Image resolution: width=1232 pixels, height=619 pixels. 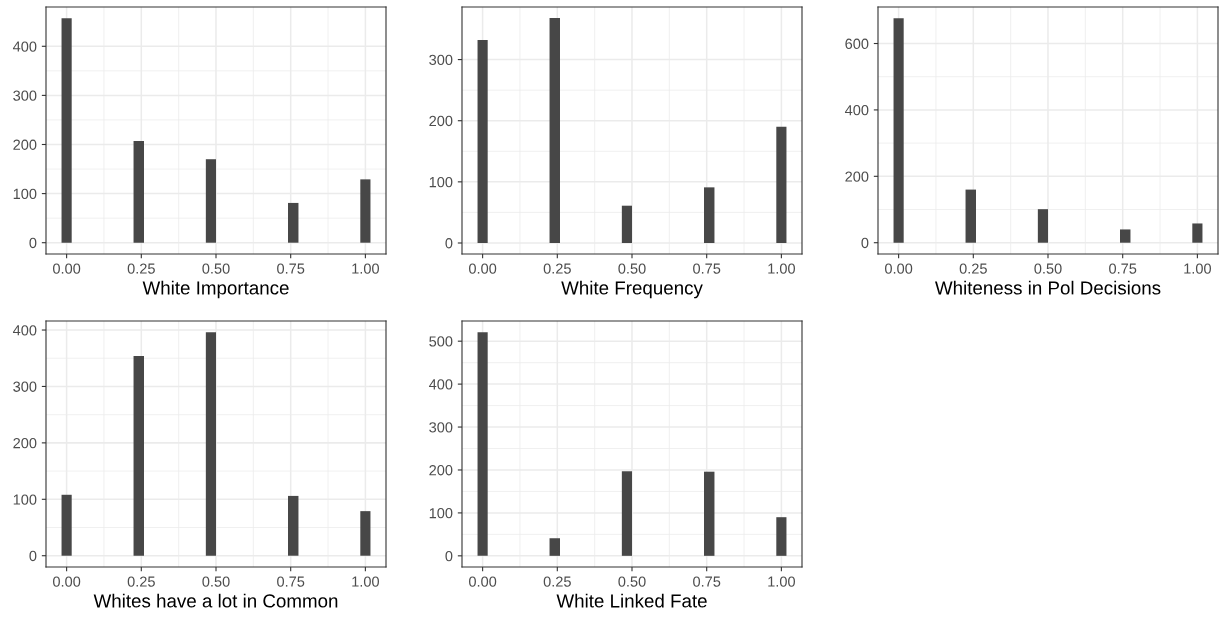 I want to click on y-tick-label: 500, so click(x=441, y=341).